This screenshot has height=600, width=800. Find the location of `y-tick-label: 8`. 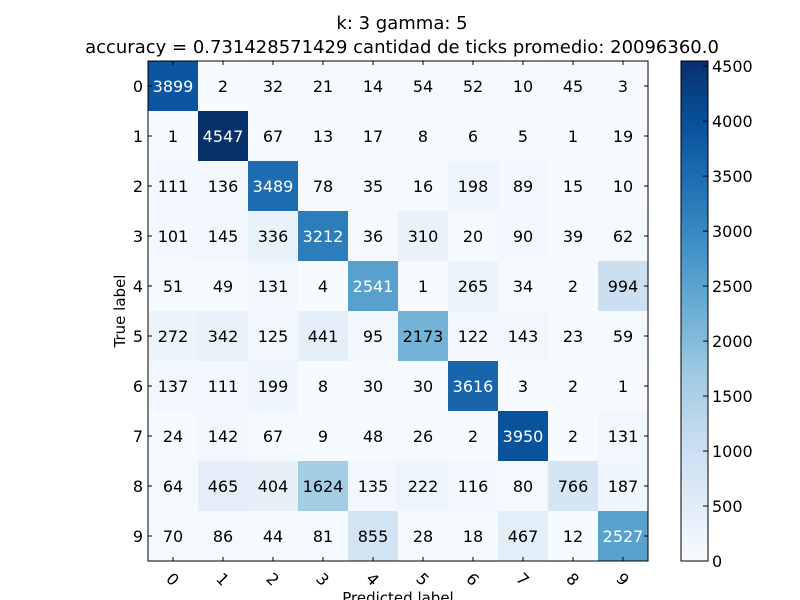

y-tick-label: 8 is located at coordinates (138, 486).